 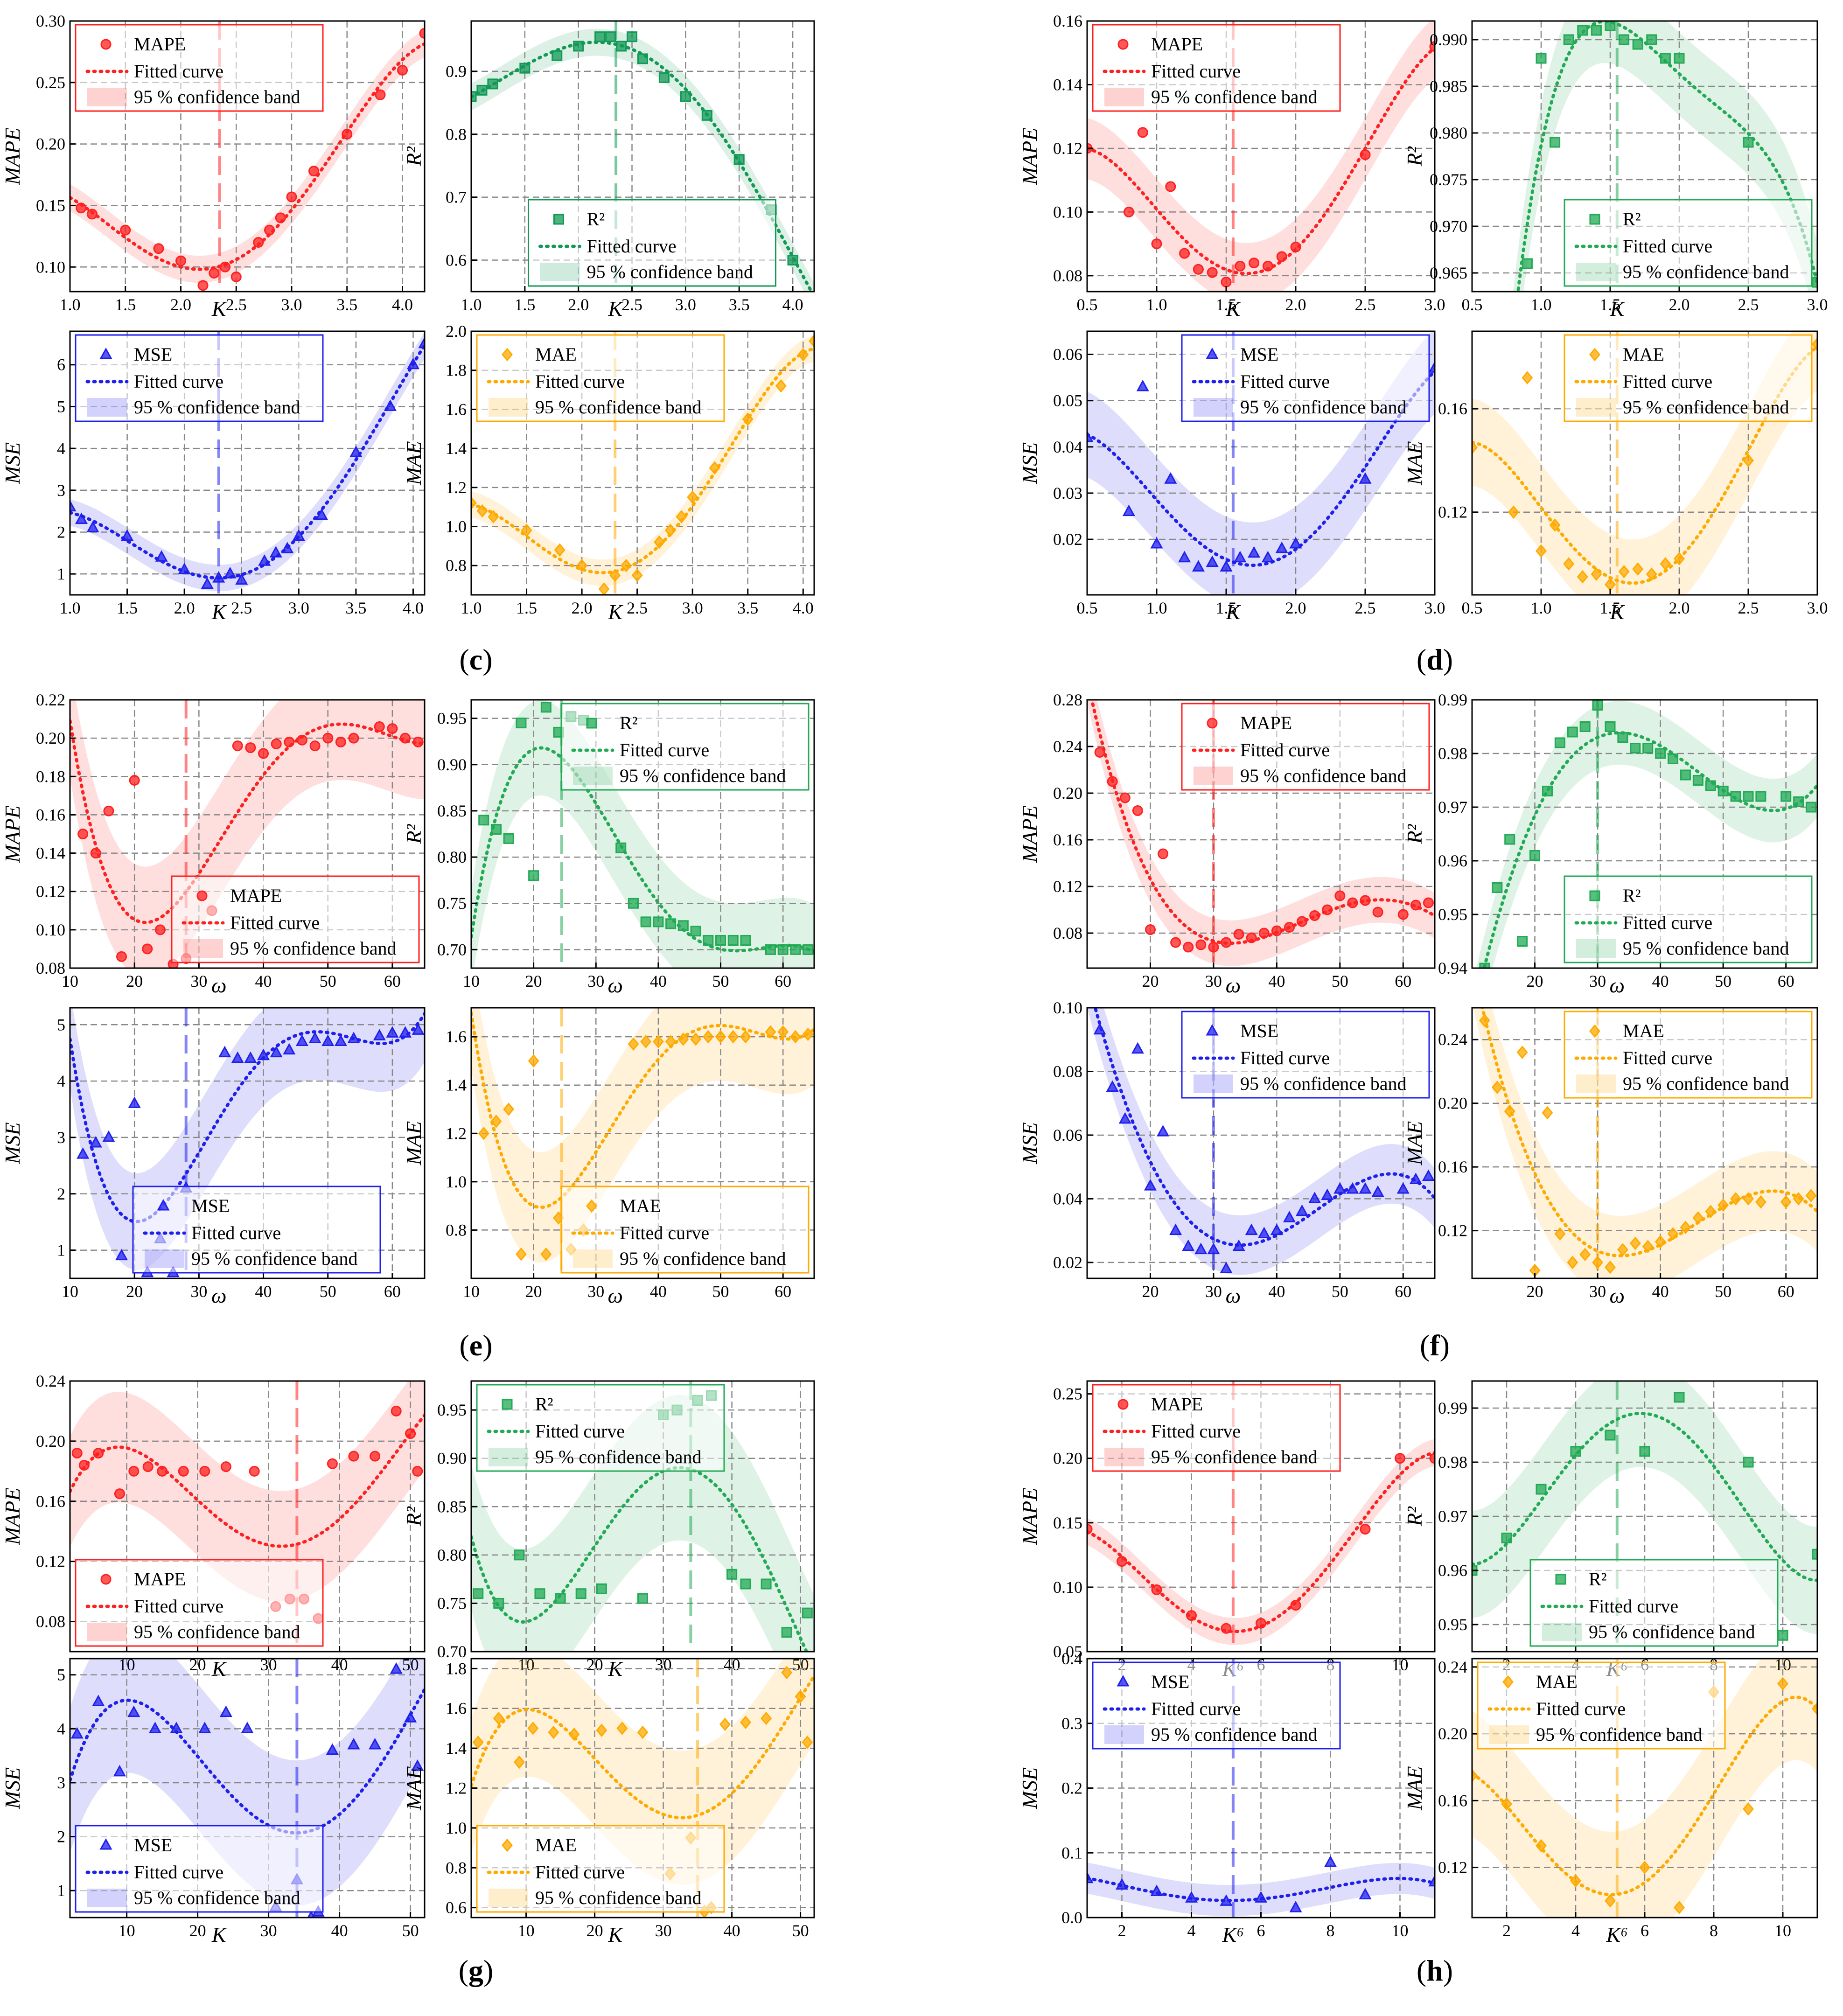 I want to click on legend-metric-label: R², so click(x=629, y=722).